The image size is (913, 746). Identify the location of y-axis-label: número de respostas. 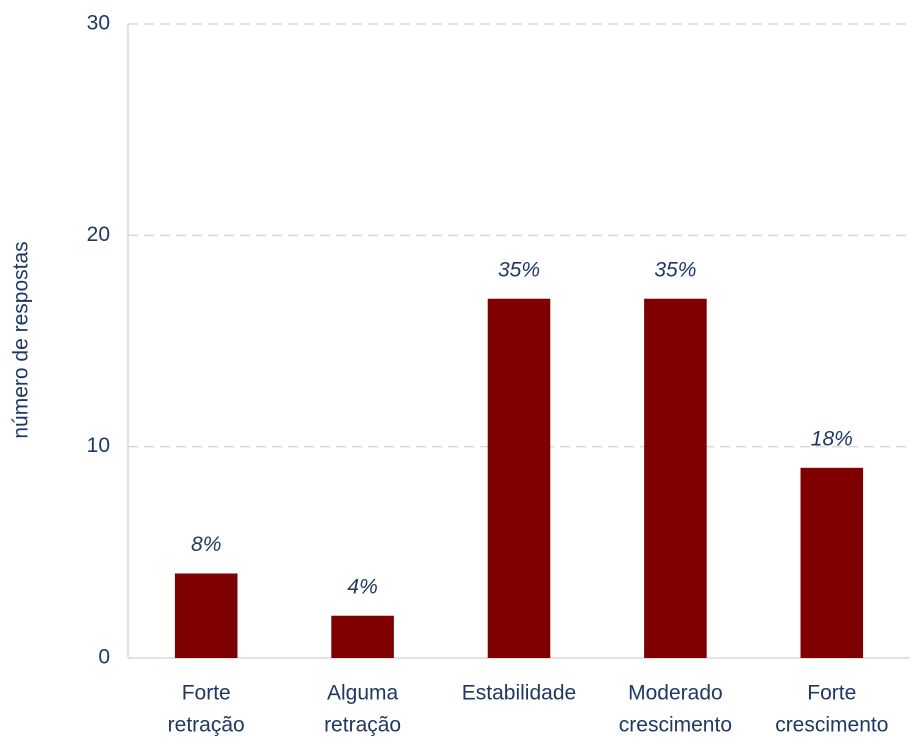
(21, 339).